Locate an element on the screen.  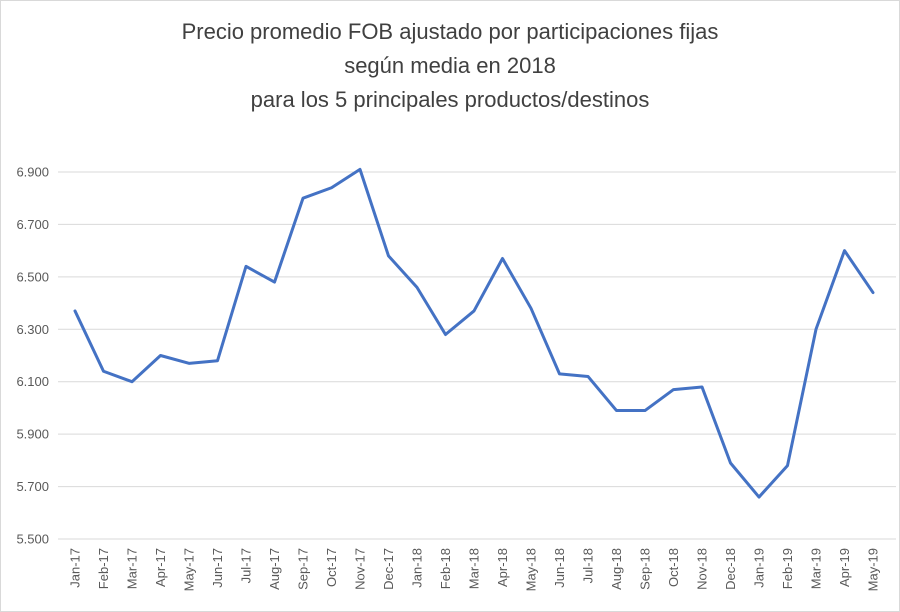
y-tick-label: 6.900 is located at coordinates (32, 172).